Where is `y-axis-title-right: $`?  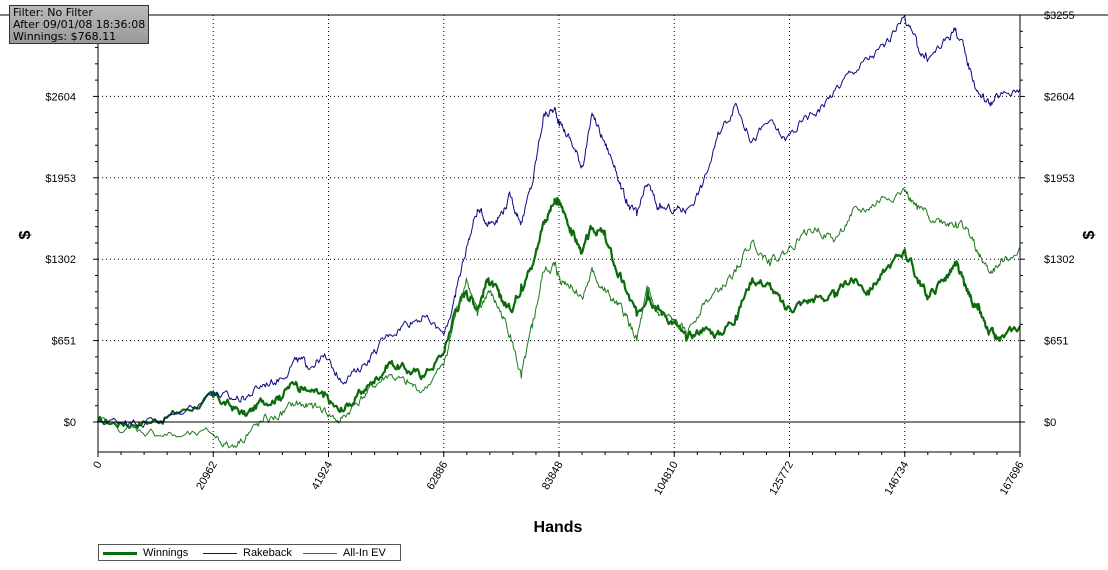 y-axis-title-right: $ is located at coordinates (1089, 234).